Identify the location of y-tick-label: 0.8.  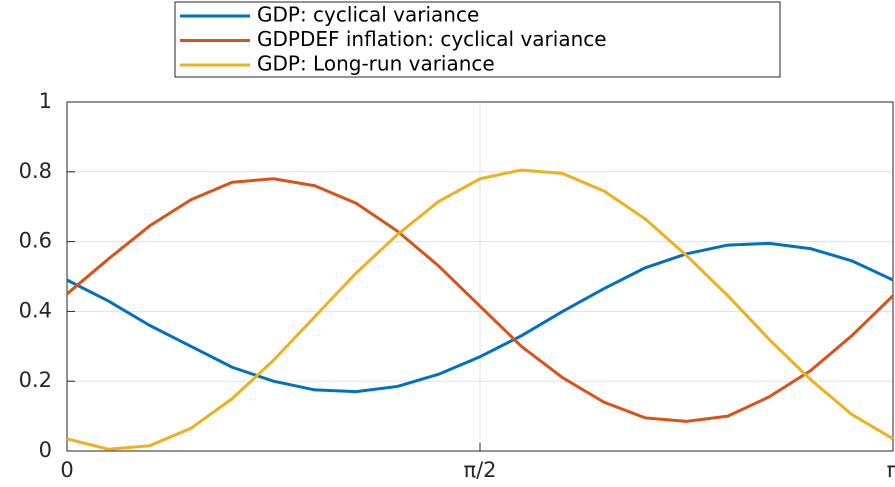
(35, 171).